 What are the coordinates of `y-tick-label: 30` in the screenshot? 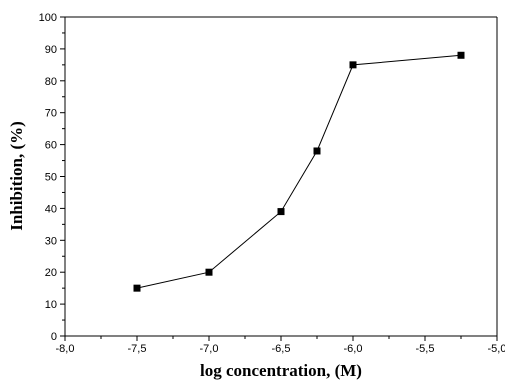 It's located at (51, 241).